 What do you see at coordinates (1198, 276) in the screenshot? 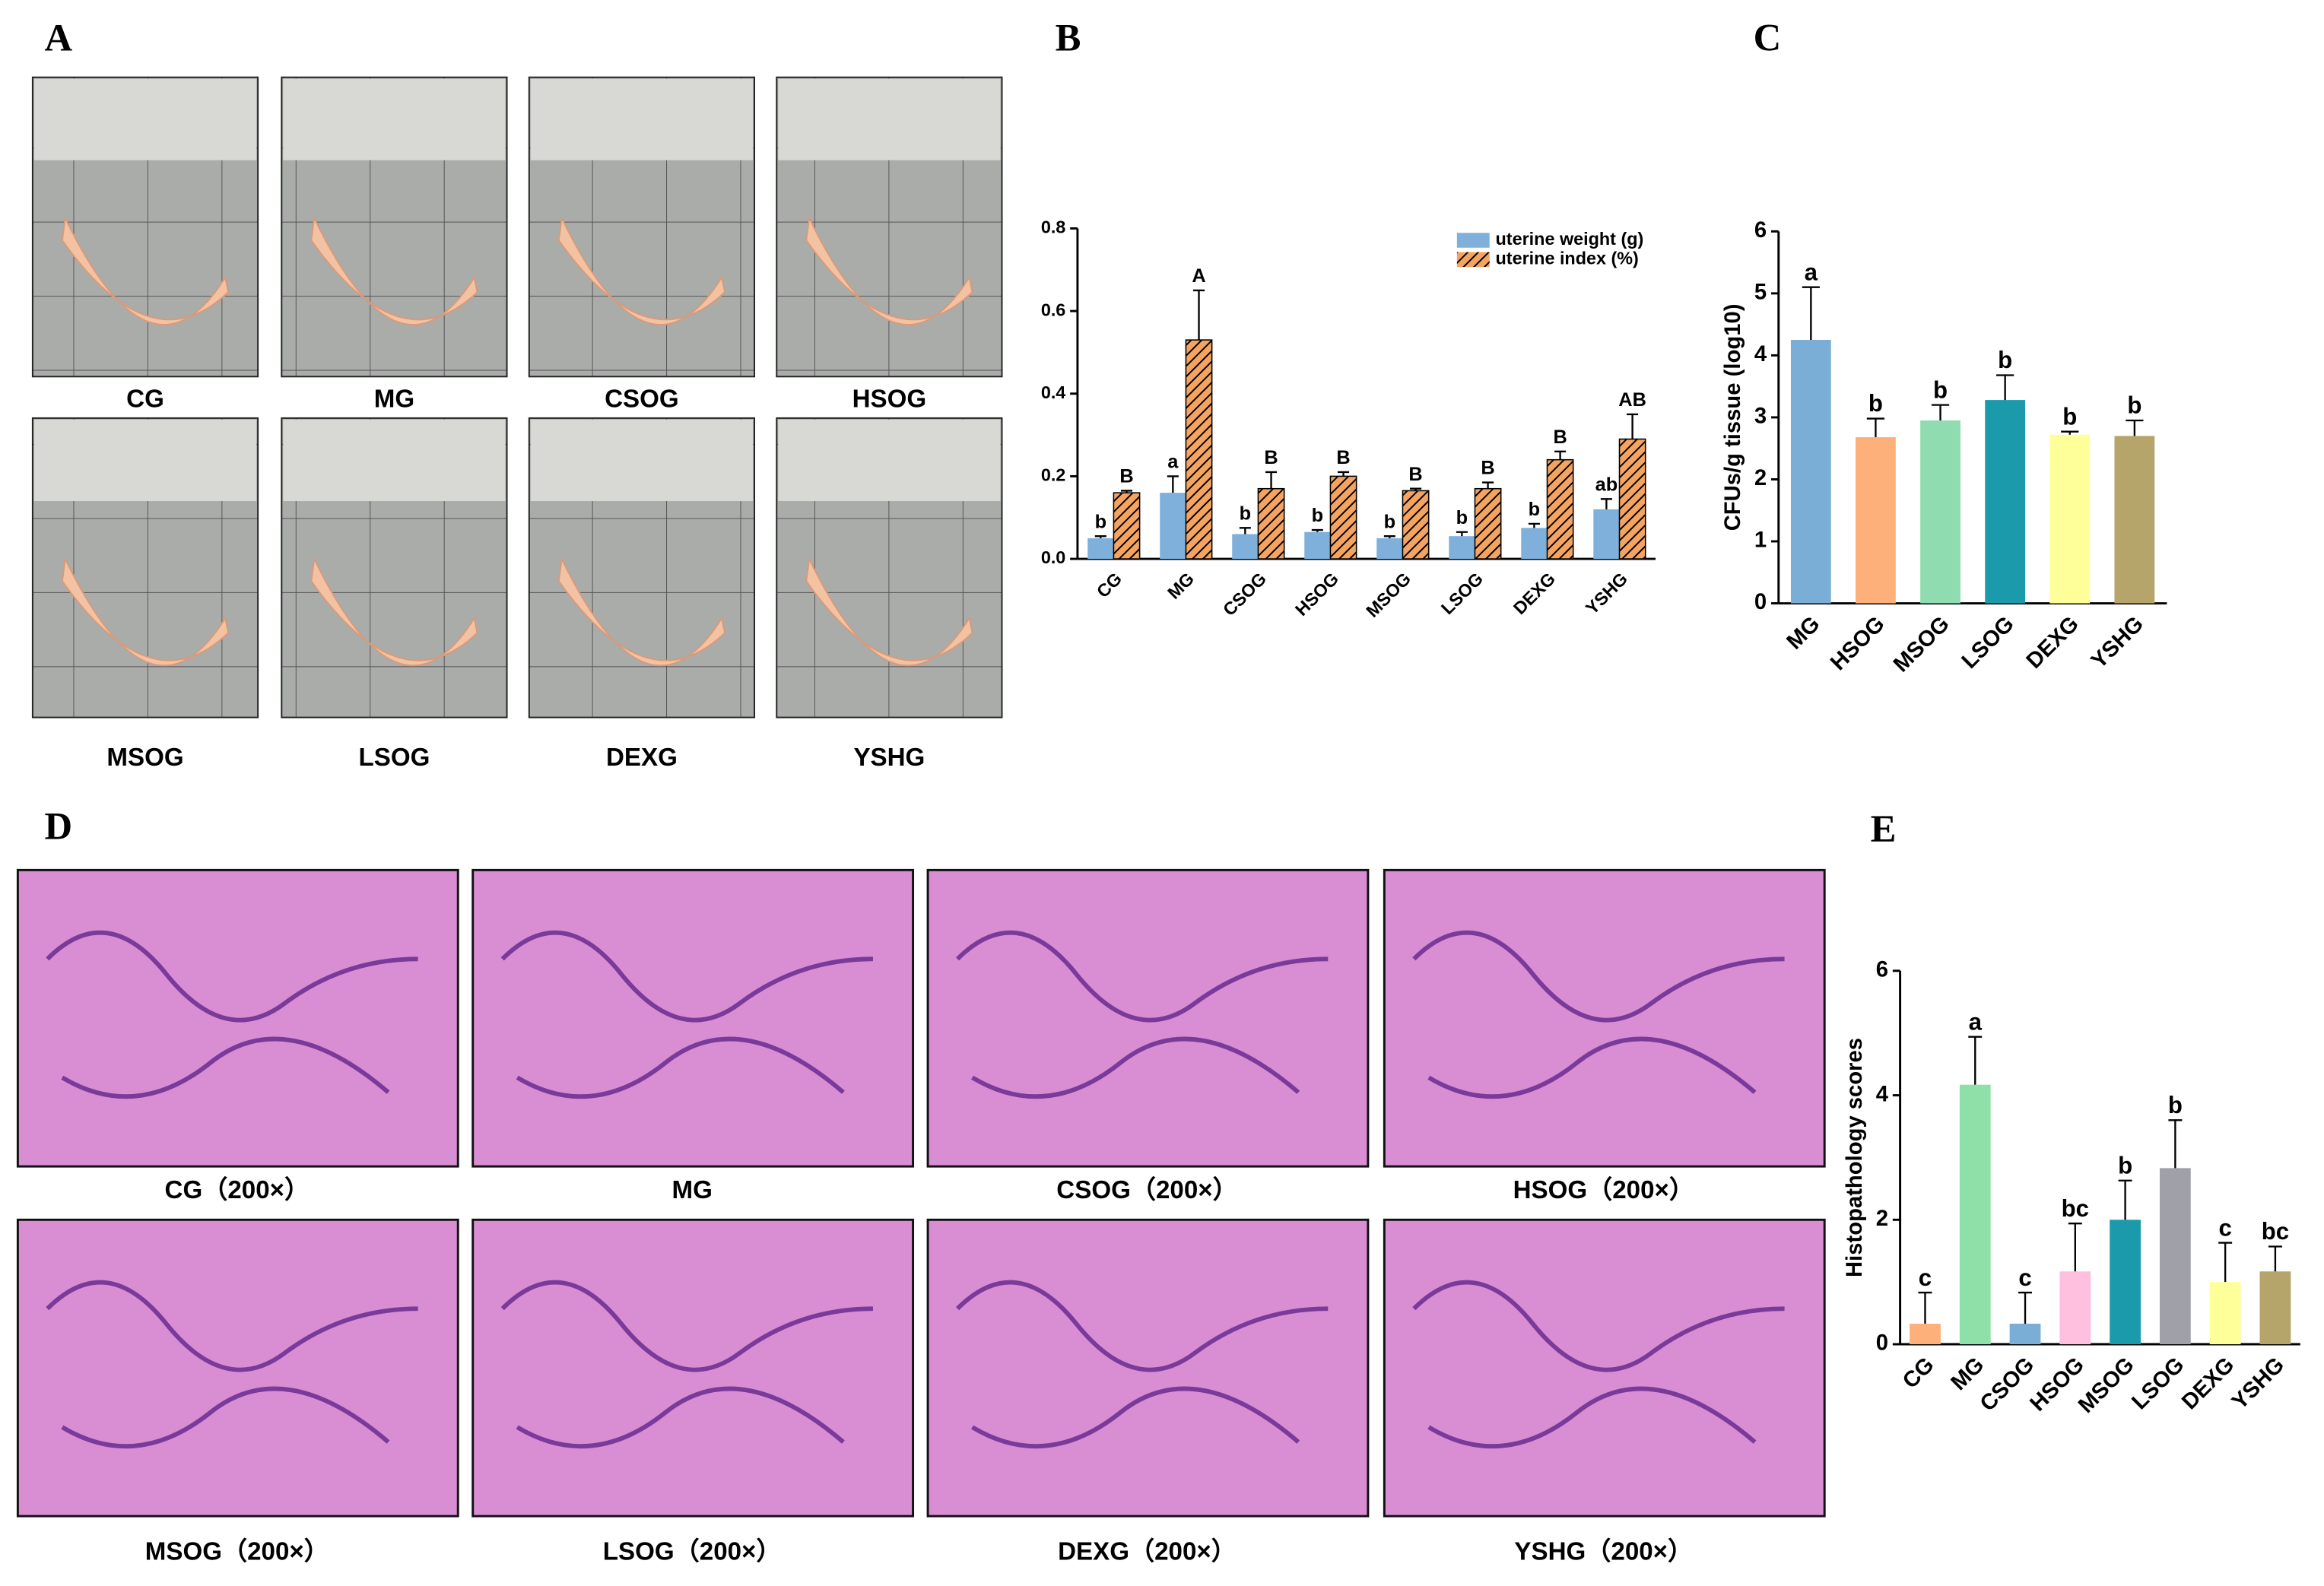
I see `significance-letter: A` at bounding box center [1198, 276].